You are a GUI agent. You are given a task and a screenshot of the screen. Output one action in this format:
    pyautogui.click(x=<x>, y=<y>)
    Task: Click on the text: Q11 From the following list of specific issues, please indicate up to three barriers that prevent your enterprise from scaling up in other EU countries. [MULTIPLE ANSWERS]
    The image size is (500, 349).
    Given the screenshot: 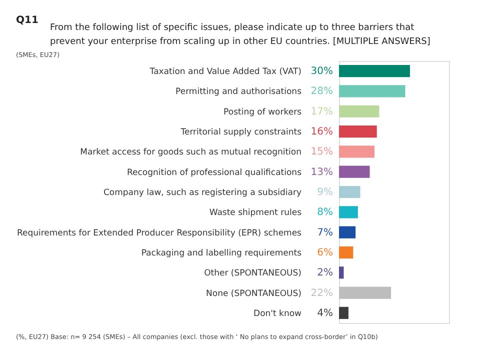 What is the action you would take?
    pyautogui.click(x=223, y=31)
    